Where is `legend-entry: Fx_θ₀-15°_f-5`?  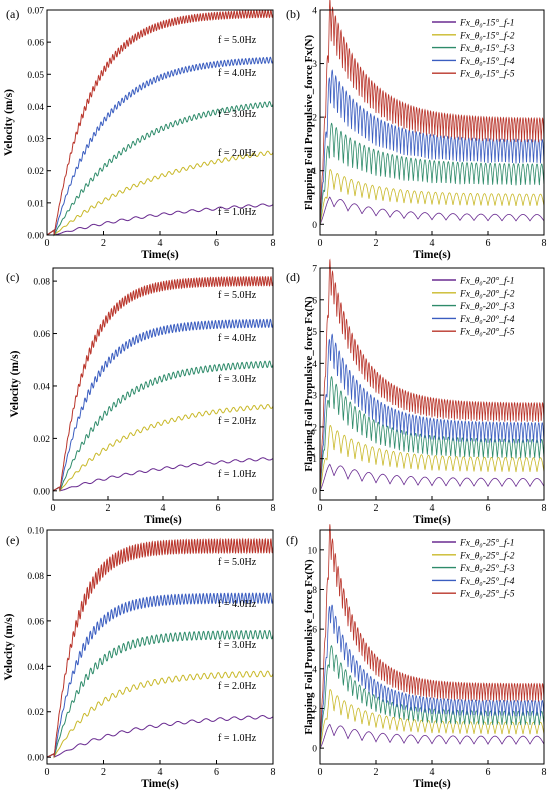 legend-entry: Fx_θ₀-15°_f-5 is located at coordinates (487, 74).